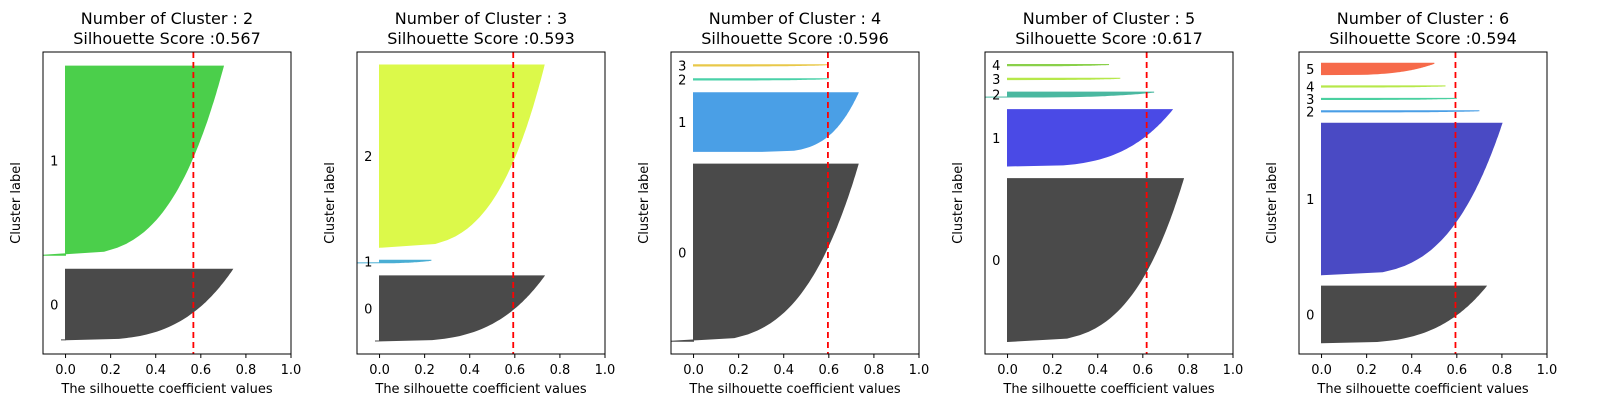 This screenshot has height=414, width=1600. I want to click on chart-title: Number of Cluster : 4, so click(795, 18).